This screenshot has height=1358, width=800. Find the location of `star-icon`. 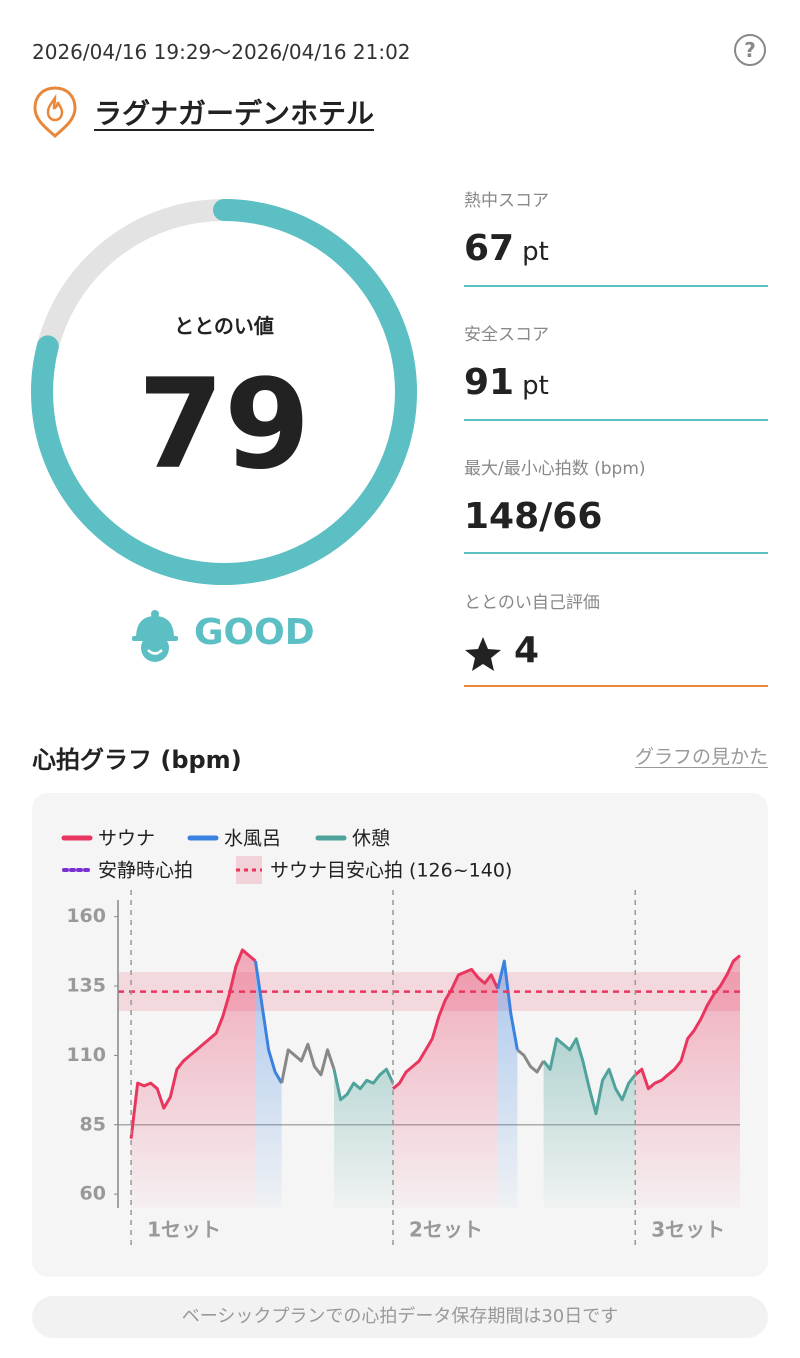

star-icon is located at coordinates (483, 654).